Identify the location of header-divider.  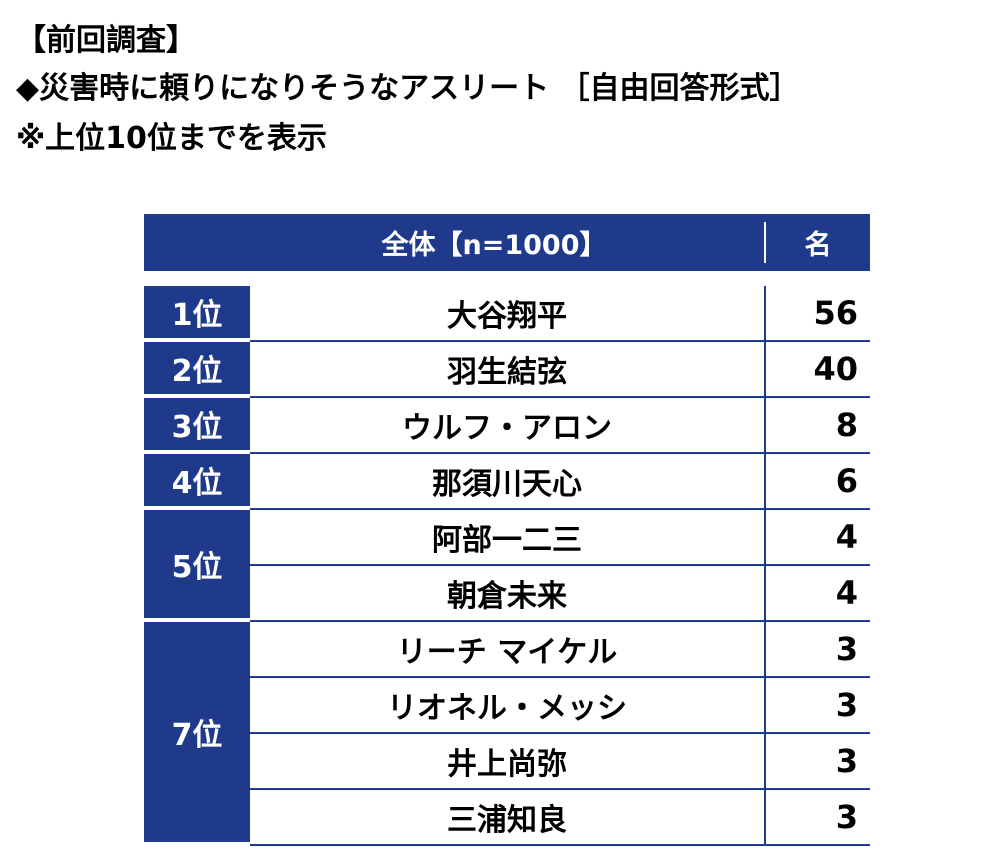
(765, 242).